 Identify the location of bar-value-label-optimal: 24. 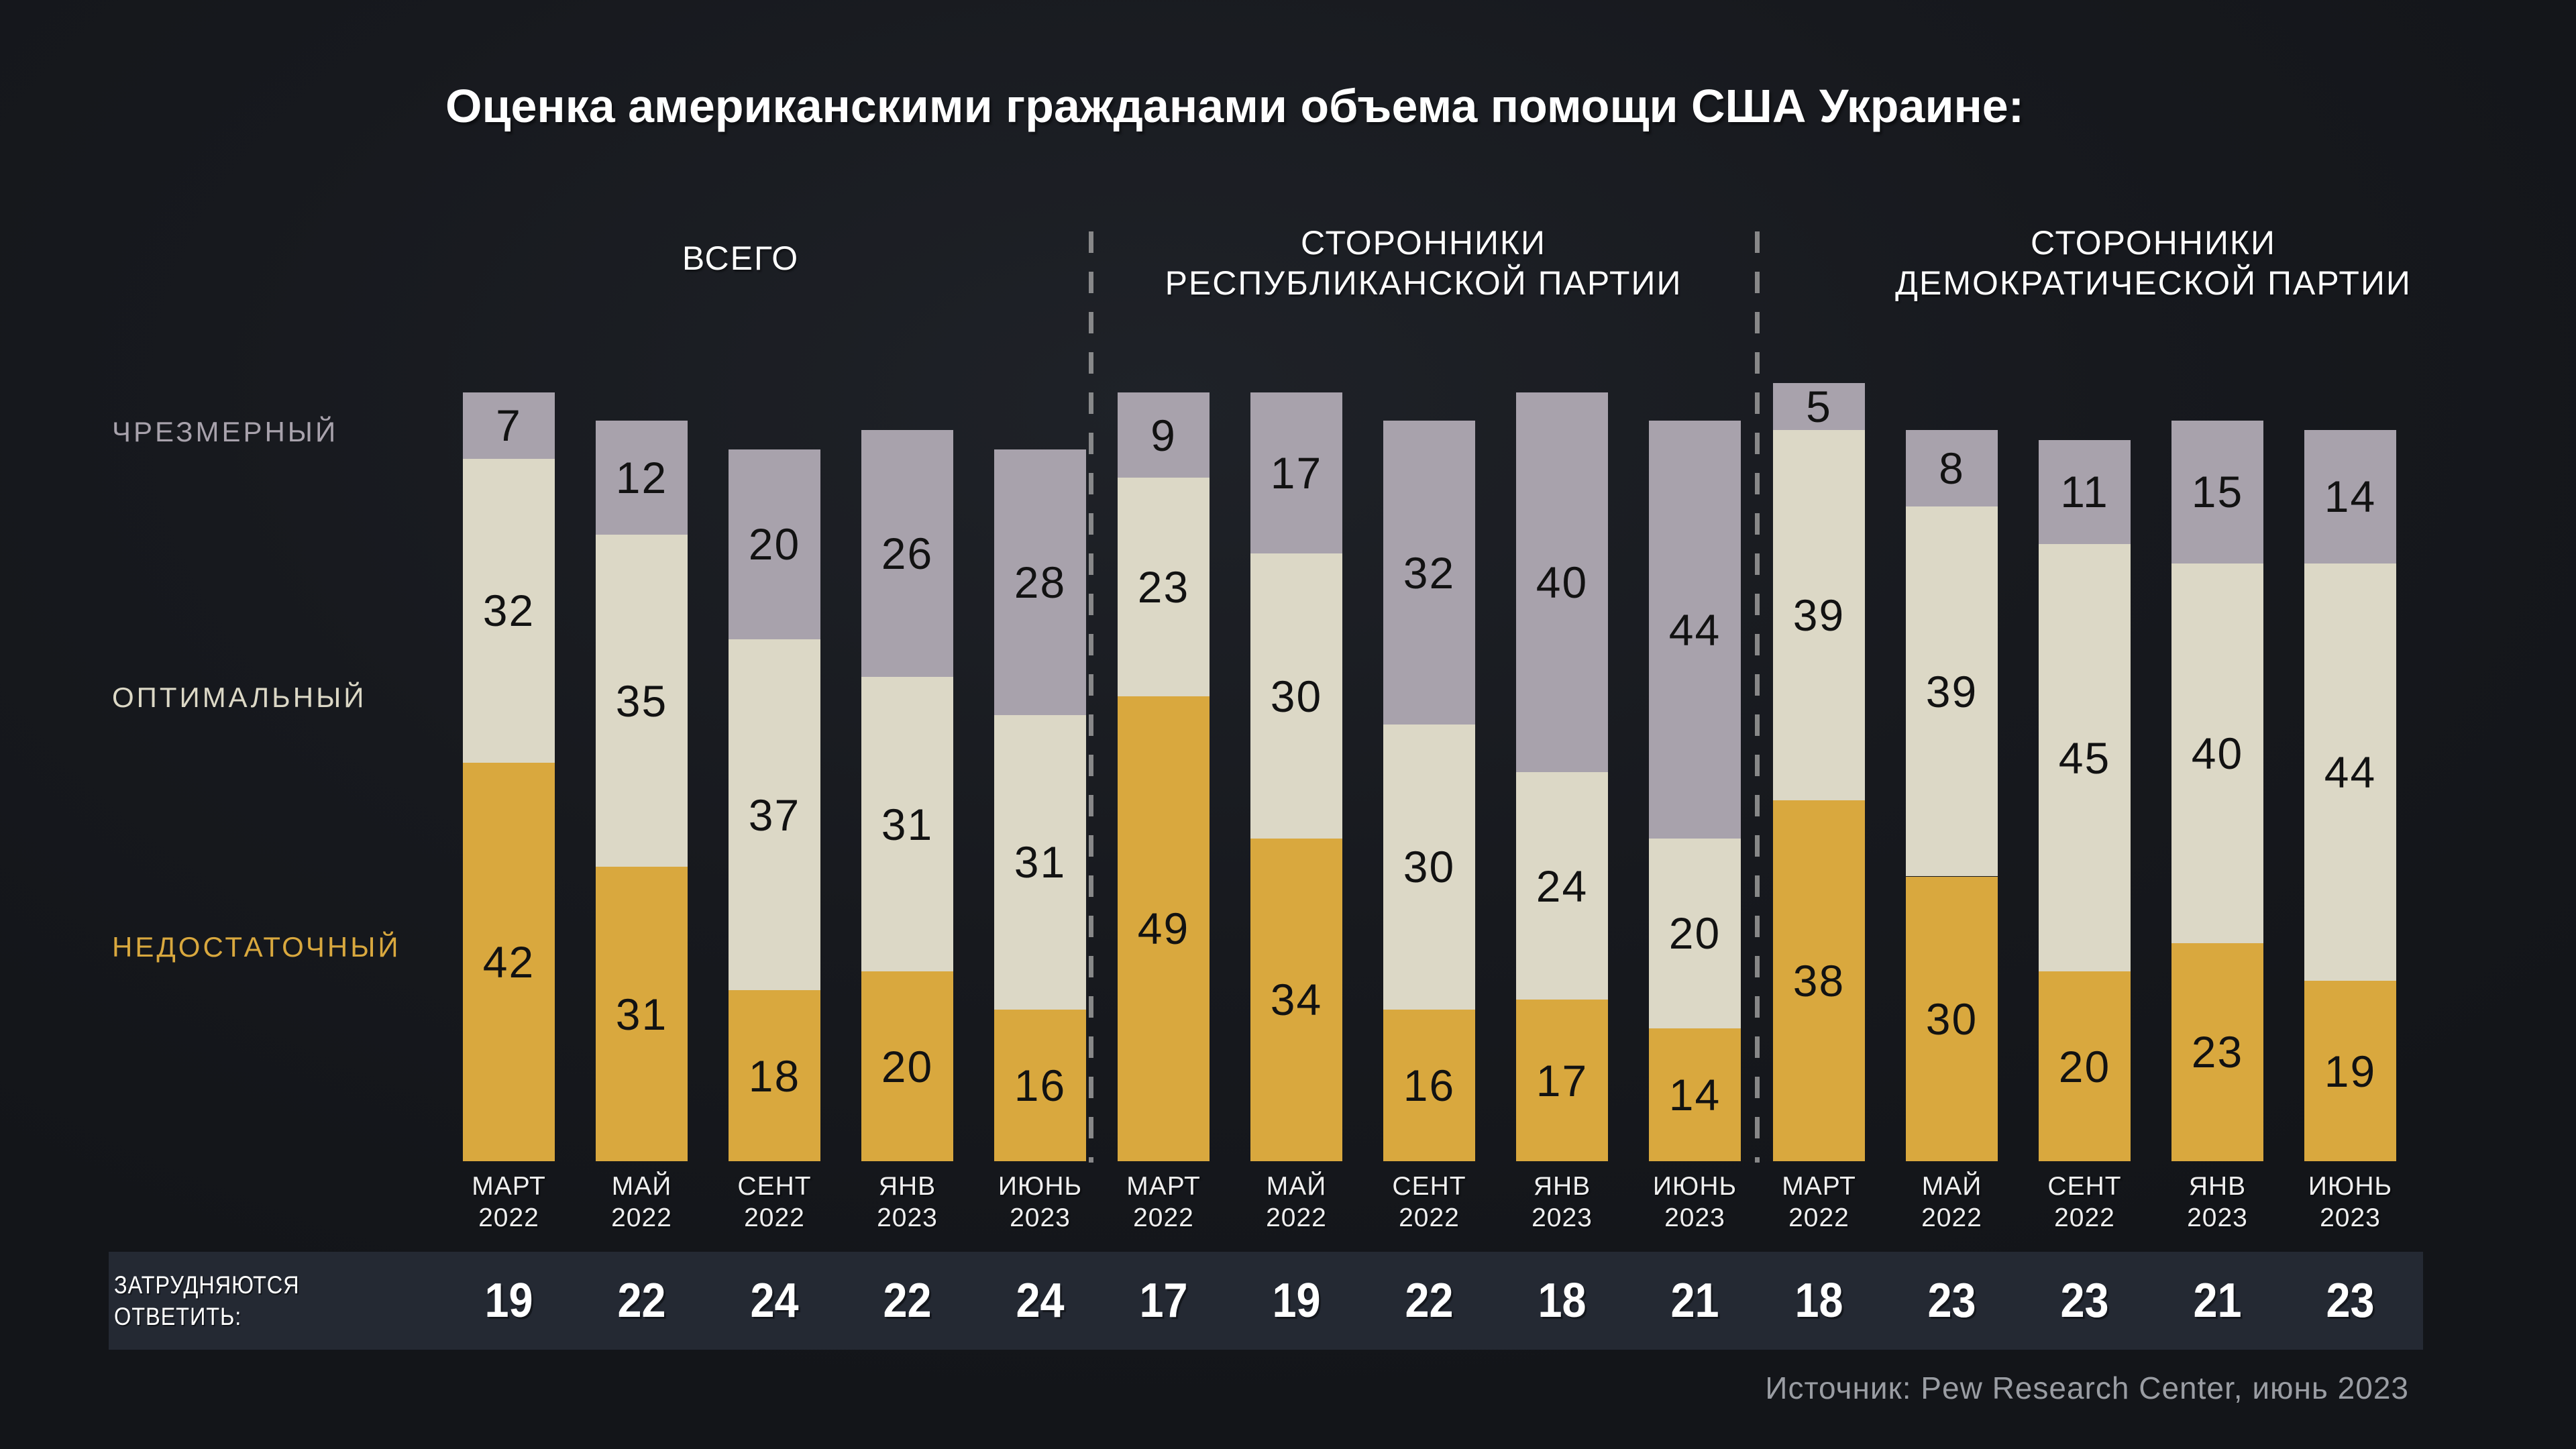
(1562, 886).